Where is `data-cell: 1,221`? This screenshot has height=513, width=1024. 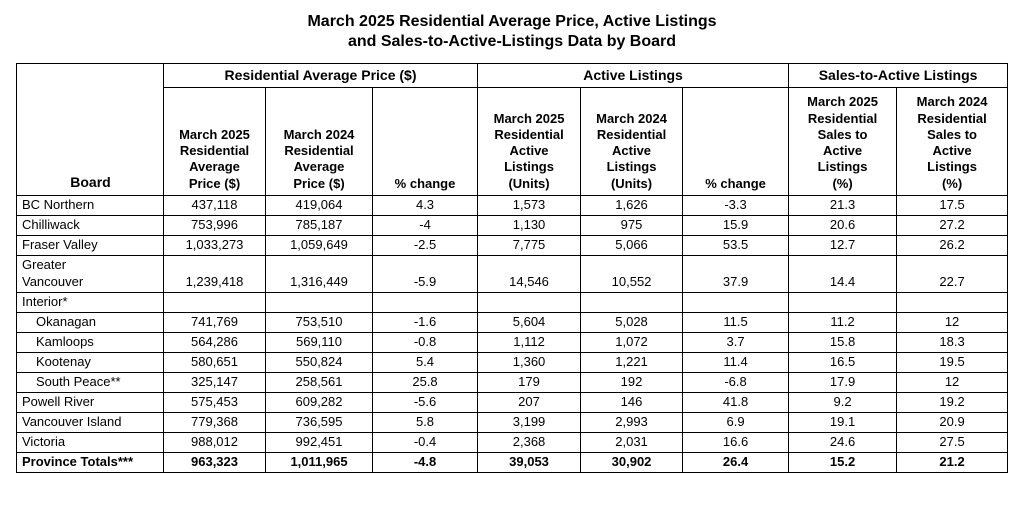
data-cell: 1,221 is located at coordinates (632, 362).